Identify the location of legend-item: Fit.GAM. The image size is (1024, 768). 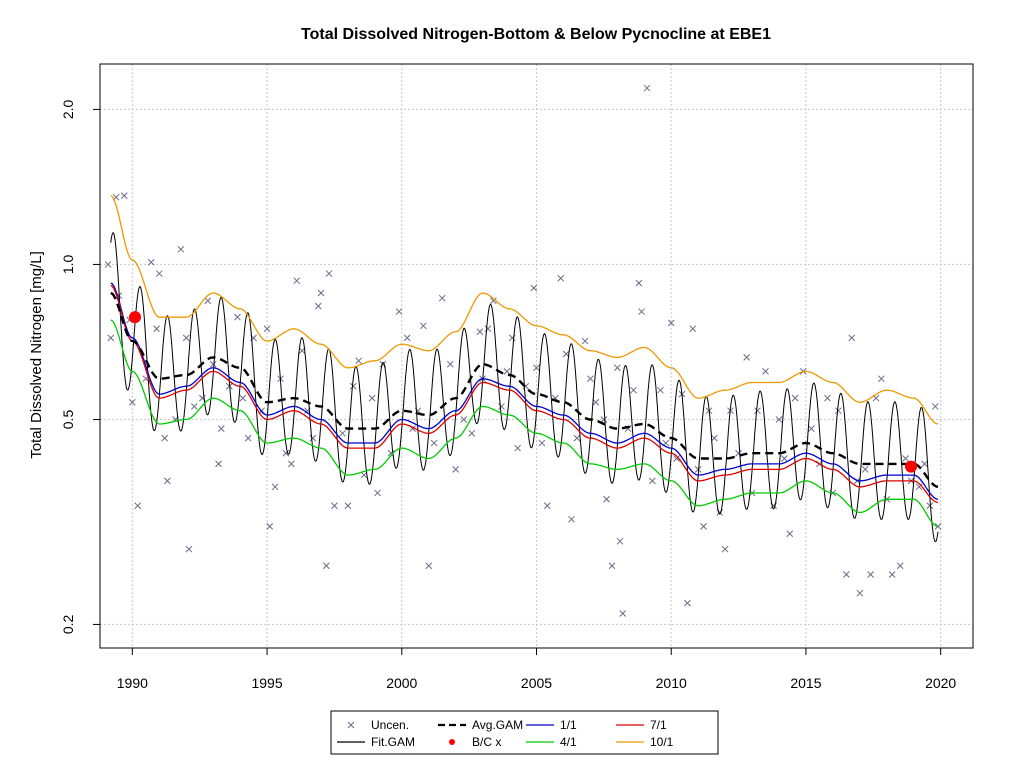
(376, 742).